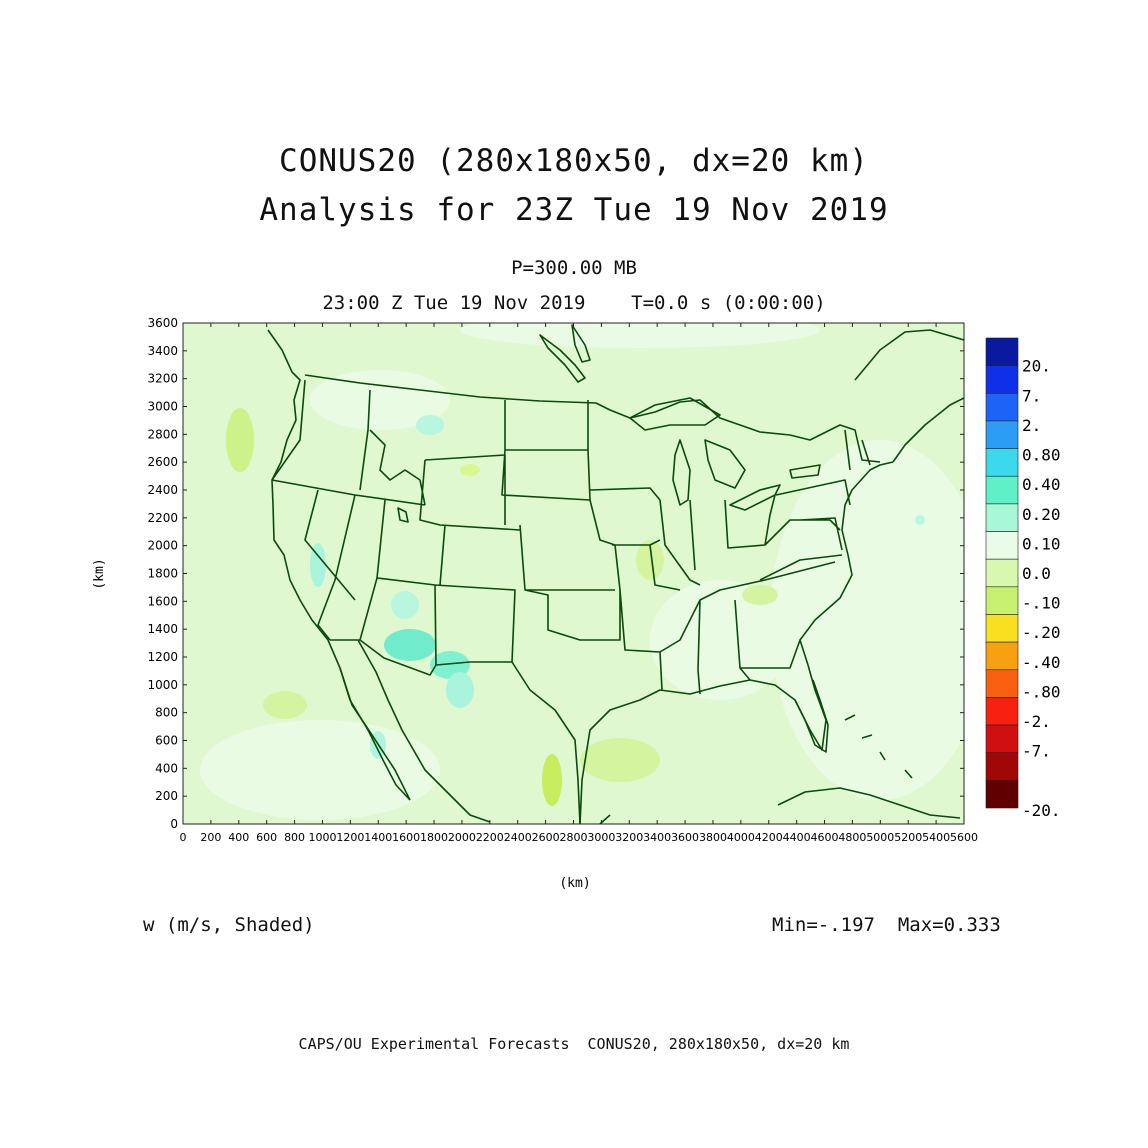 The height and width of the screenshot is (1148, 1148). What do you see at coordinates (424, 731) in the screenshot?
I see `gulf-of-california-coast` at bounding box center [424, 731].